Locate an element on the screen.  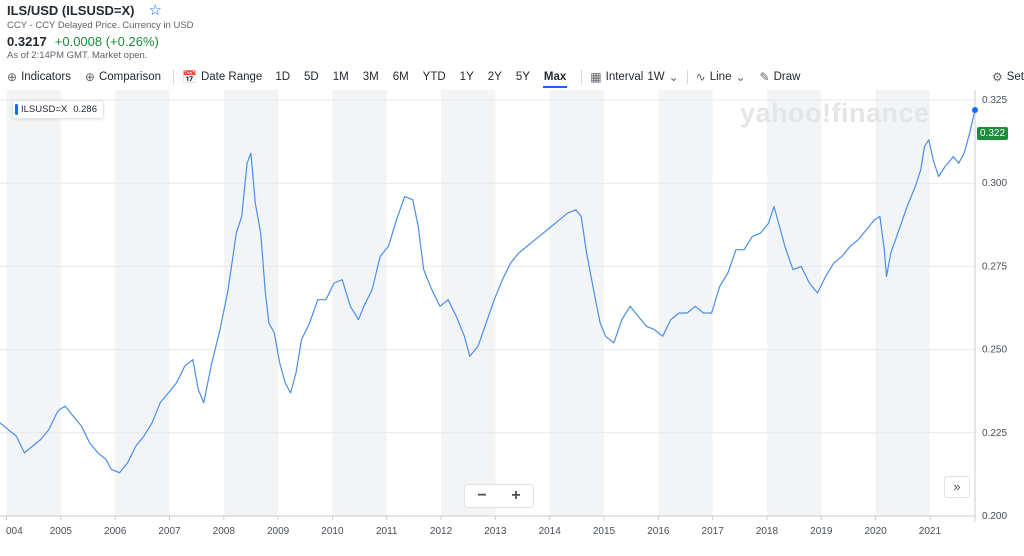
x-tick-label: 2020 is located at coordinates (875, 531).